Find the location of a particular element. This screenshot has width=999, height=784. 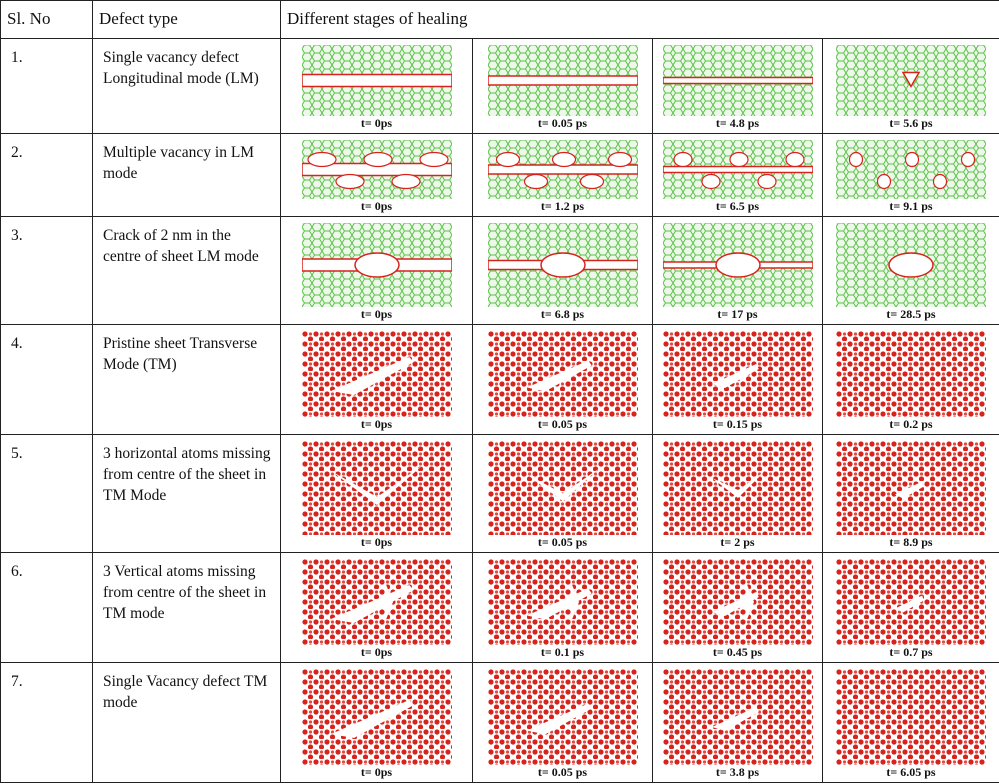

defect-type: Pristine sheet Transverse Mode (TM) is located at coordinates (186, 379).